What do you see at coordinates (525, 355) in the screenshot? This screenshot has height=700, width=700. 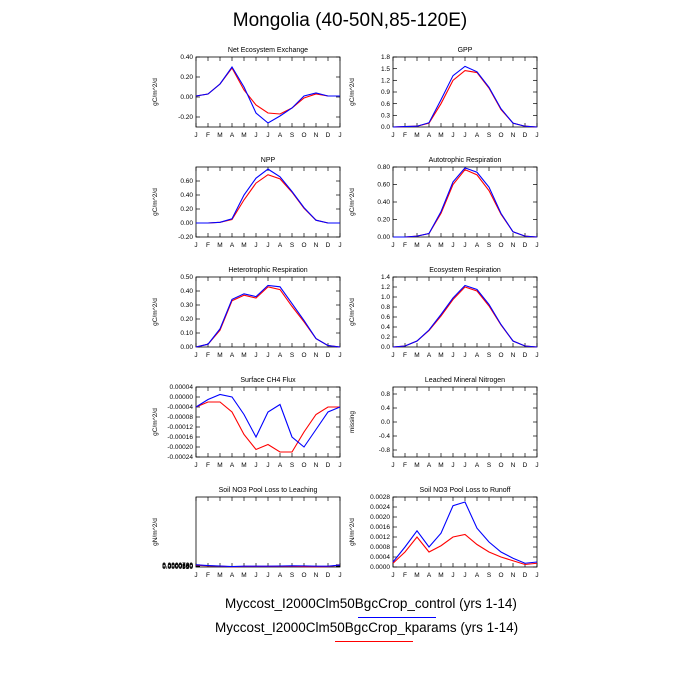 I see `xtick-label-5-11: D` at bounding box center [525, 355].